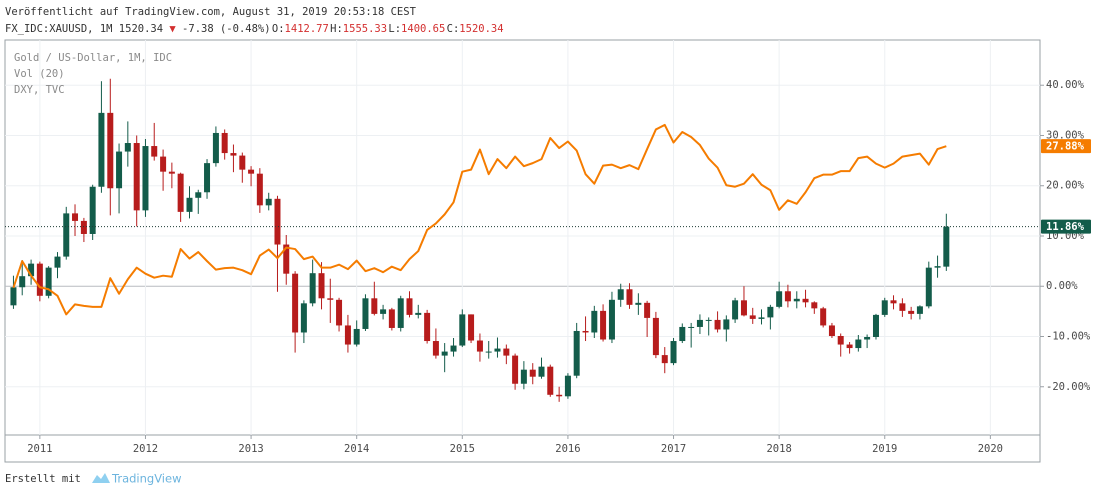 The height and width of the screenshot is (494, 1100). Describe the element at coordinates (307, 29) in the screenshot. I see `open-value: 1412.77` at that location.